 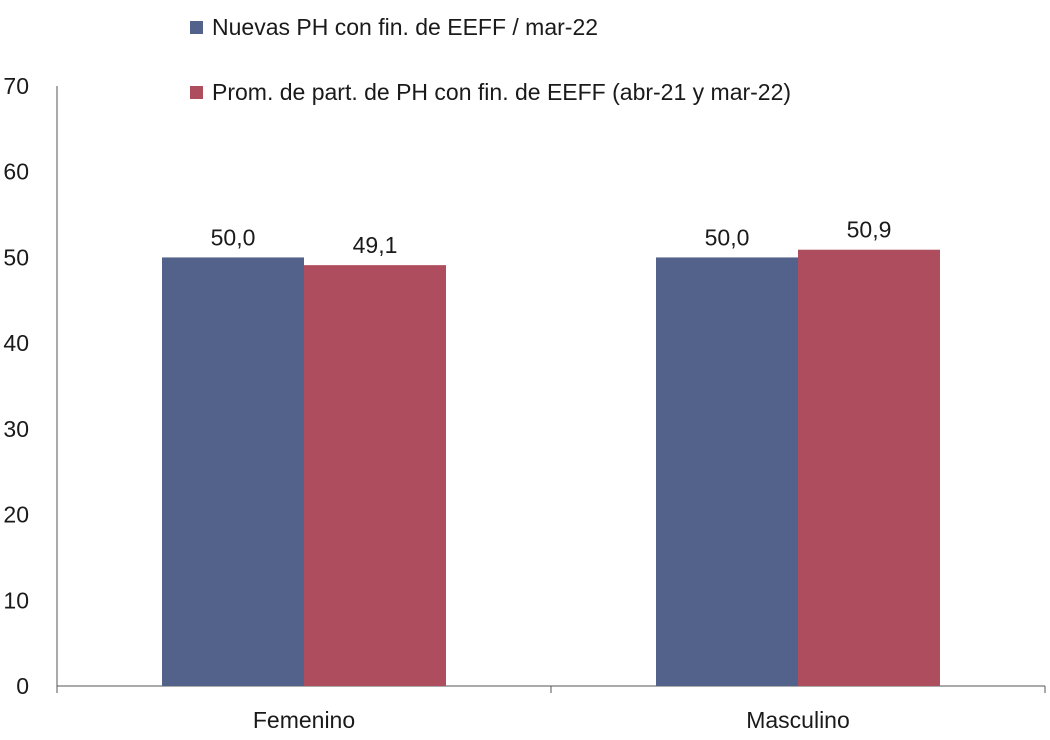 I want to click on y-tick-label: 10, so click(x=16, y=600).